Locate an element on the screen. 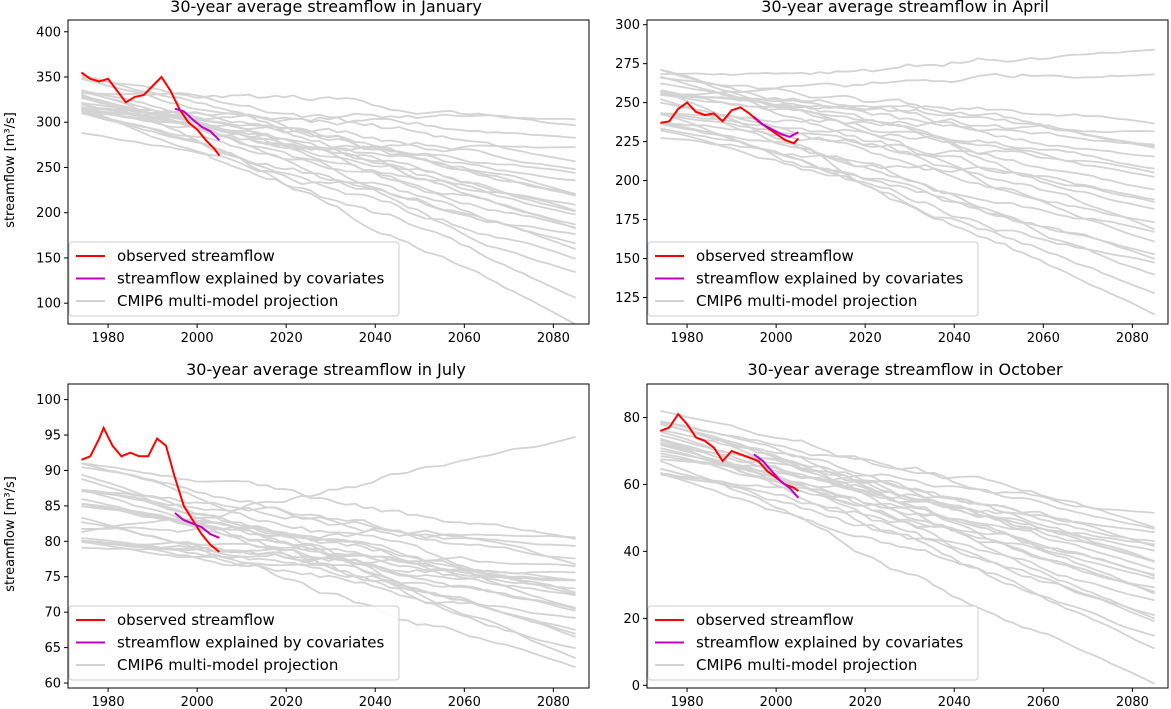 This screenshot has height=709, width=1171. y-tick-label: 65 is located at coordinates (52, 648).